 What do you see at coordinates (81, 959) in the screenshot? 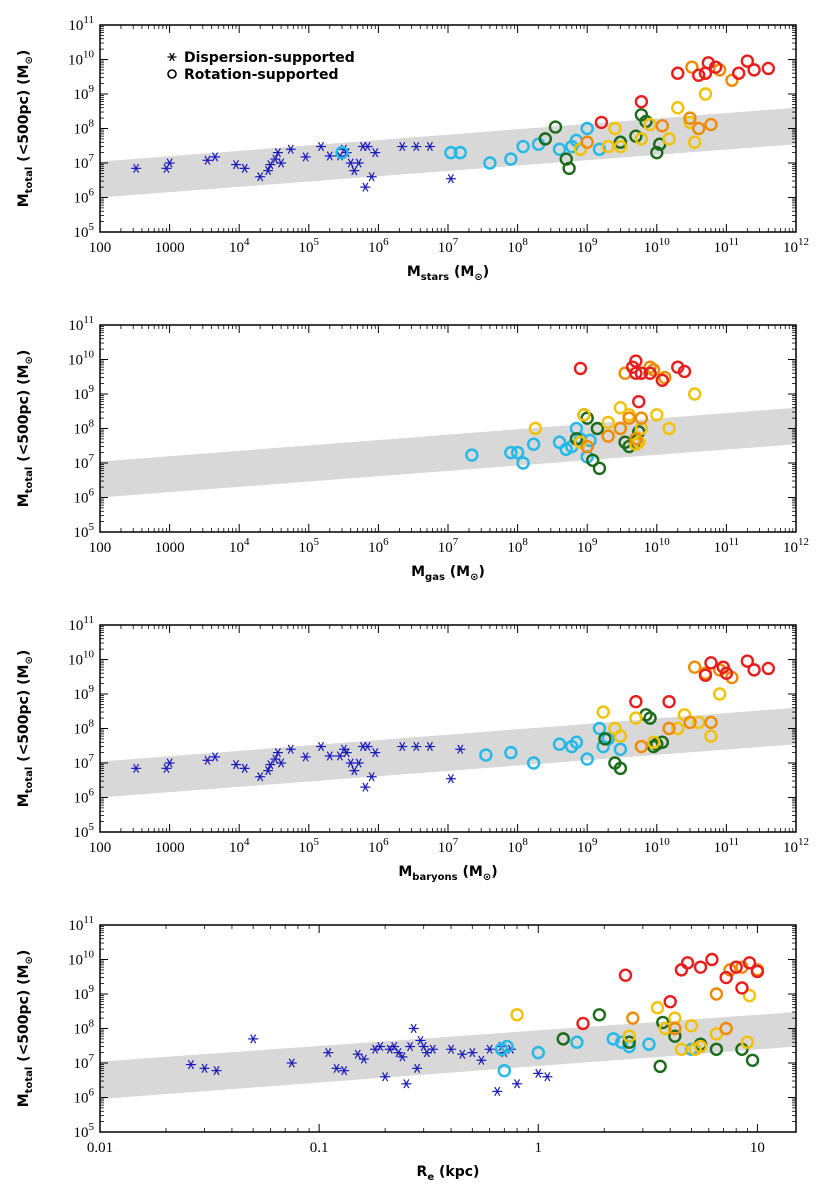
I see `y-tick-label: 10¹⁰` at bounding box center [81, 959].